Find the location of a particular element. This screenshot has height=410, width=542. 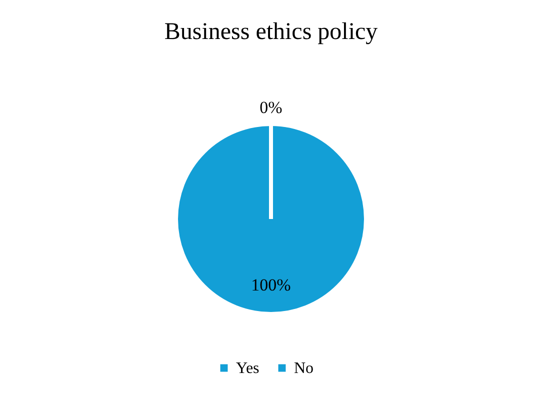

data-label: 100% is located at coordinates (271, 285).